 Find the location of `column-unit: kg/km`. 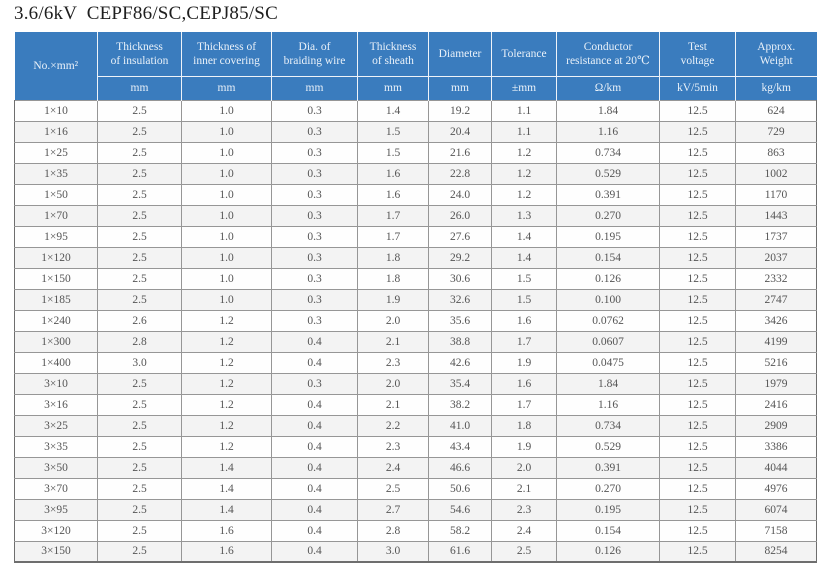

column-unit: kg/km is located at coordinates (776, 87).